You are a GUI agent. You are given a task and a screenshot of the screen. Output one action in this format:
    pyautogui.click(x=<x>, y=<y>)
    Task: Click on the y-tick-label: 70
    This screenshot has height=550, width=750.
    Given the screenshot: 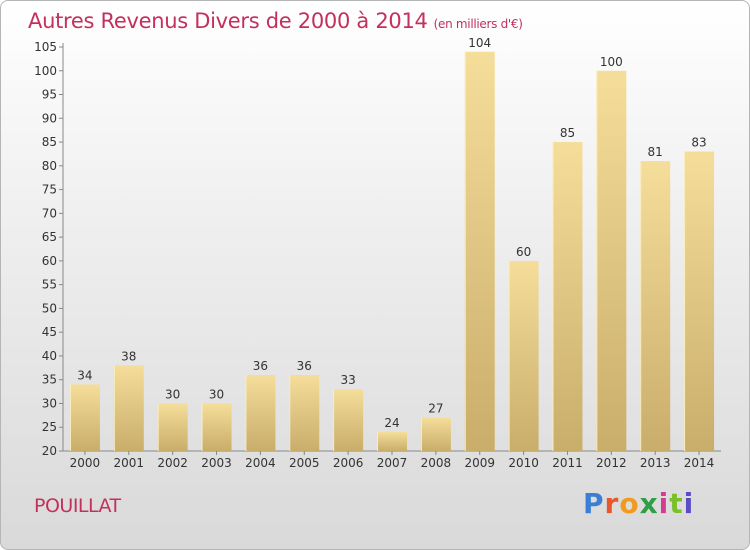 What is the action you would take?
    pyautogui.click(x=49, y=213)
    